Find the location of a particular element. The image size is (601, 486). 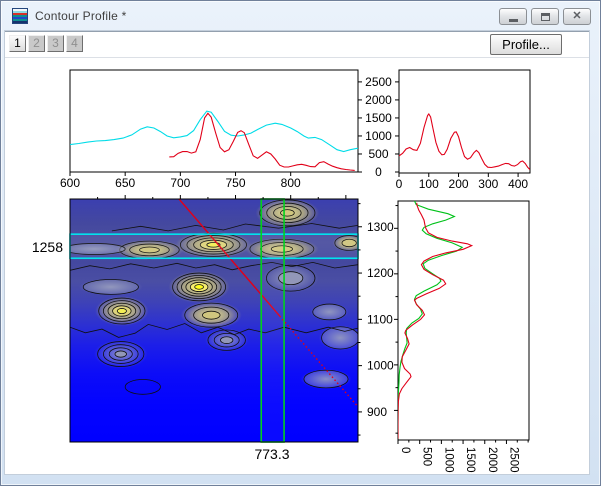

contour-y-tick-label: 900 is located at coordinates (377, 412).